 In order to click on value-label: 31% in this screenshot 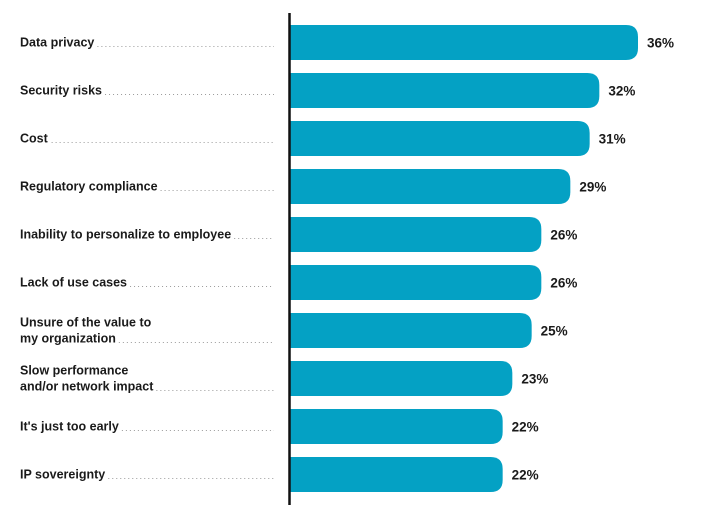, I will do `click(612, 139)`.